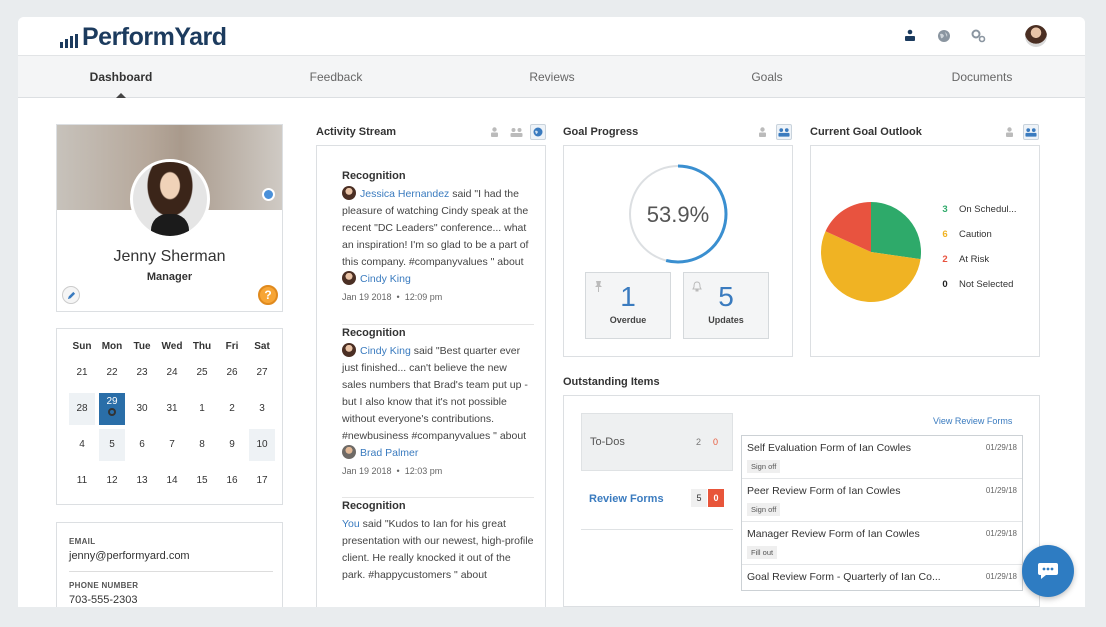 The image size is (1106, 627). I want to click on author-link: Cindy King, so click(385, 351).